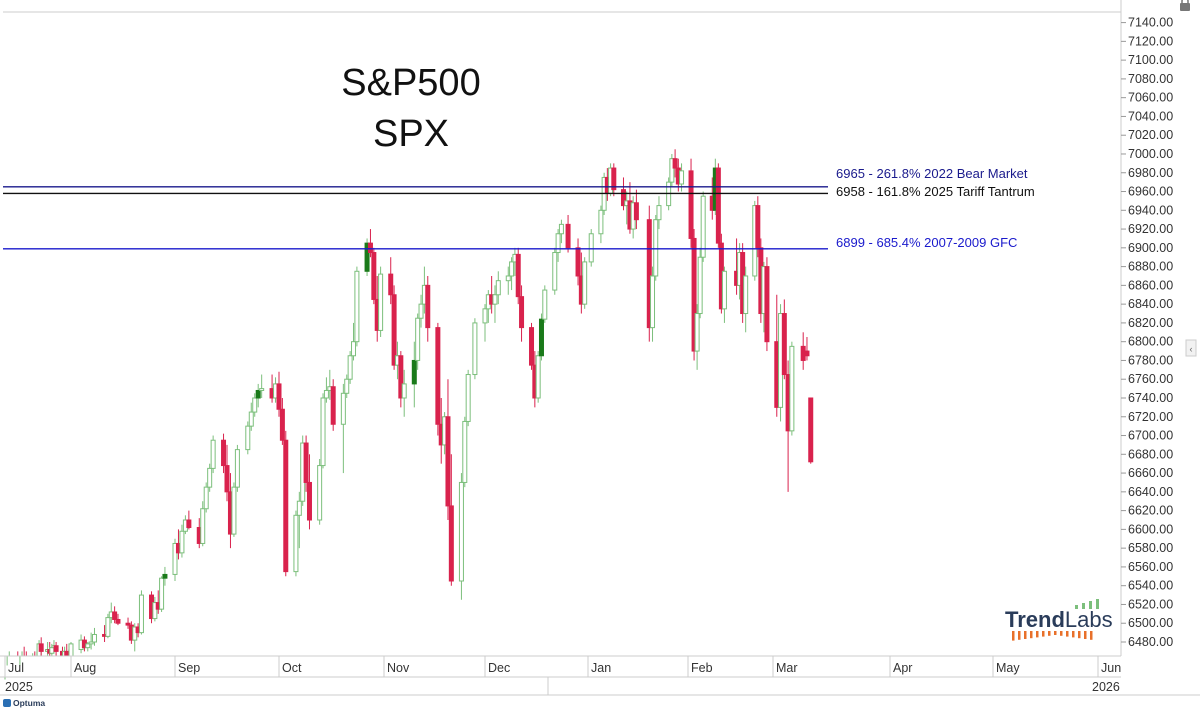 The image size is (1200, 713). I want to click on level-label: 6899 - 685.4% 2007-2009 GFC, so click(926, 242).